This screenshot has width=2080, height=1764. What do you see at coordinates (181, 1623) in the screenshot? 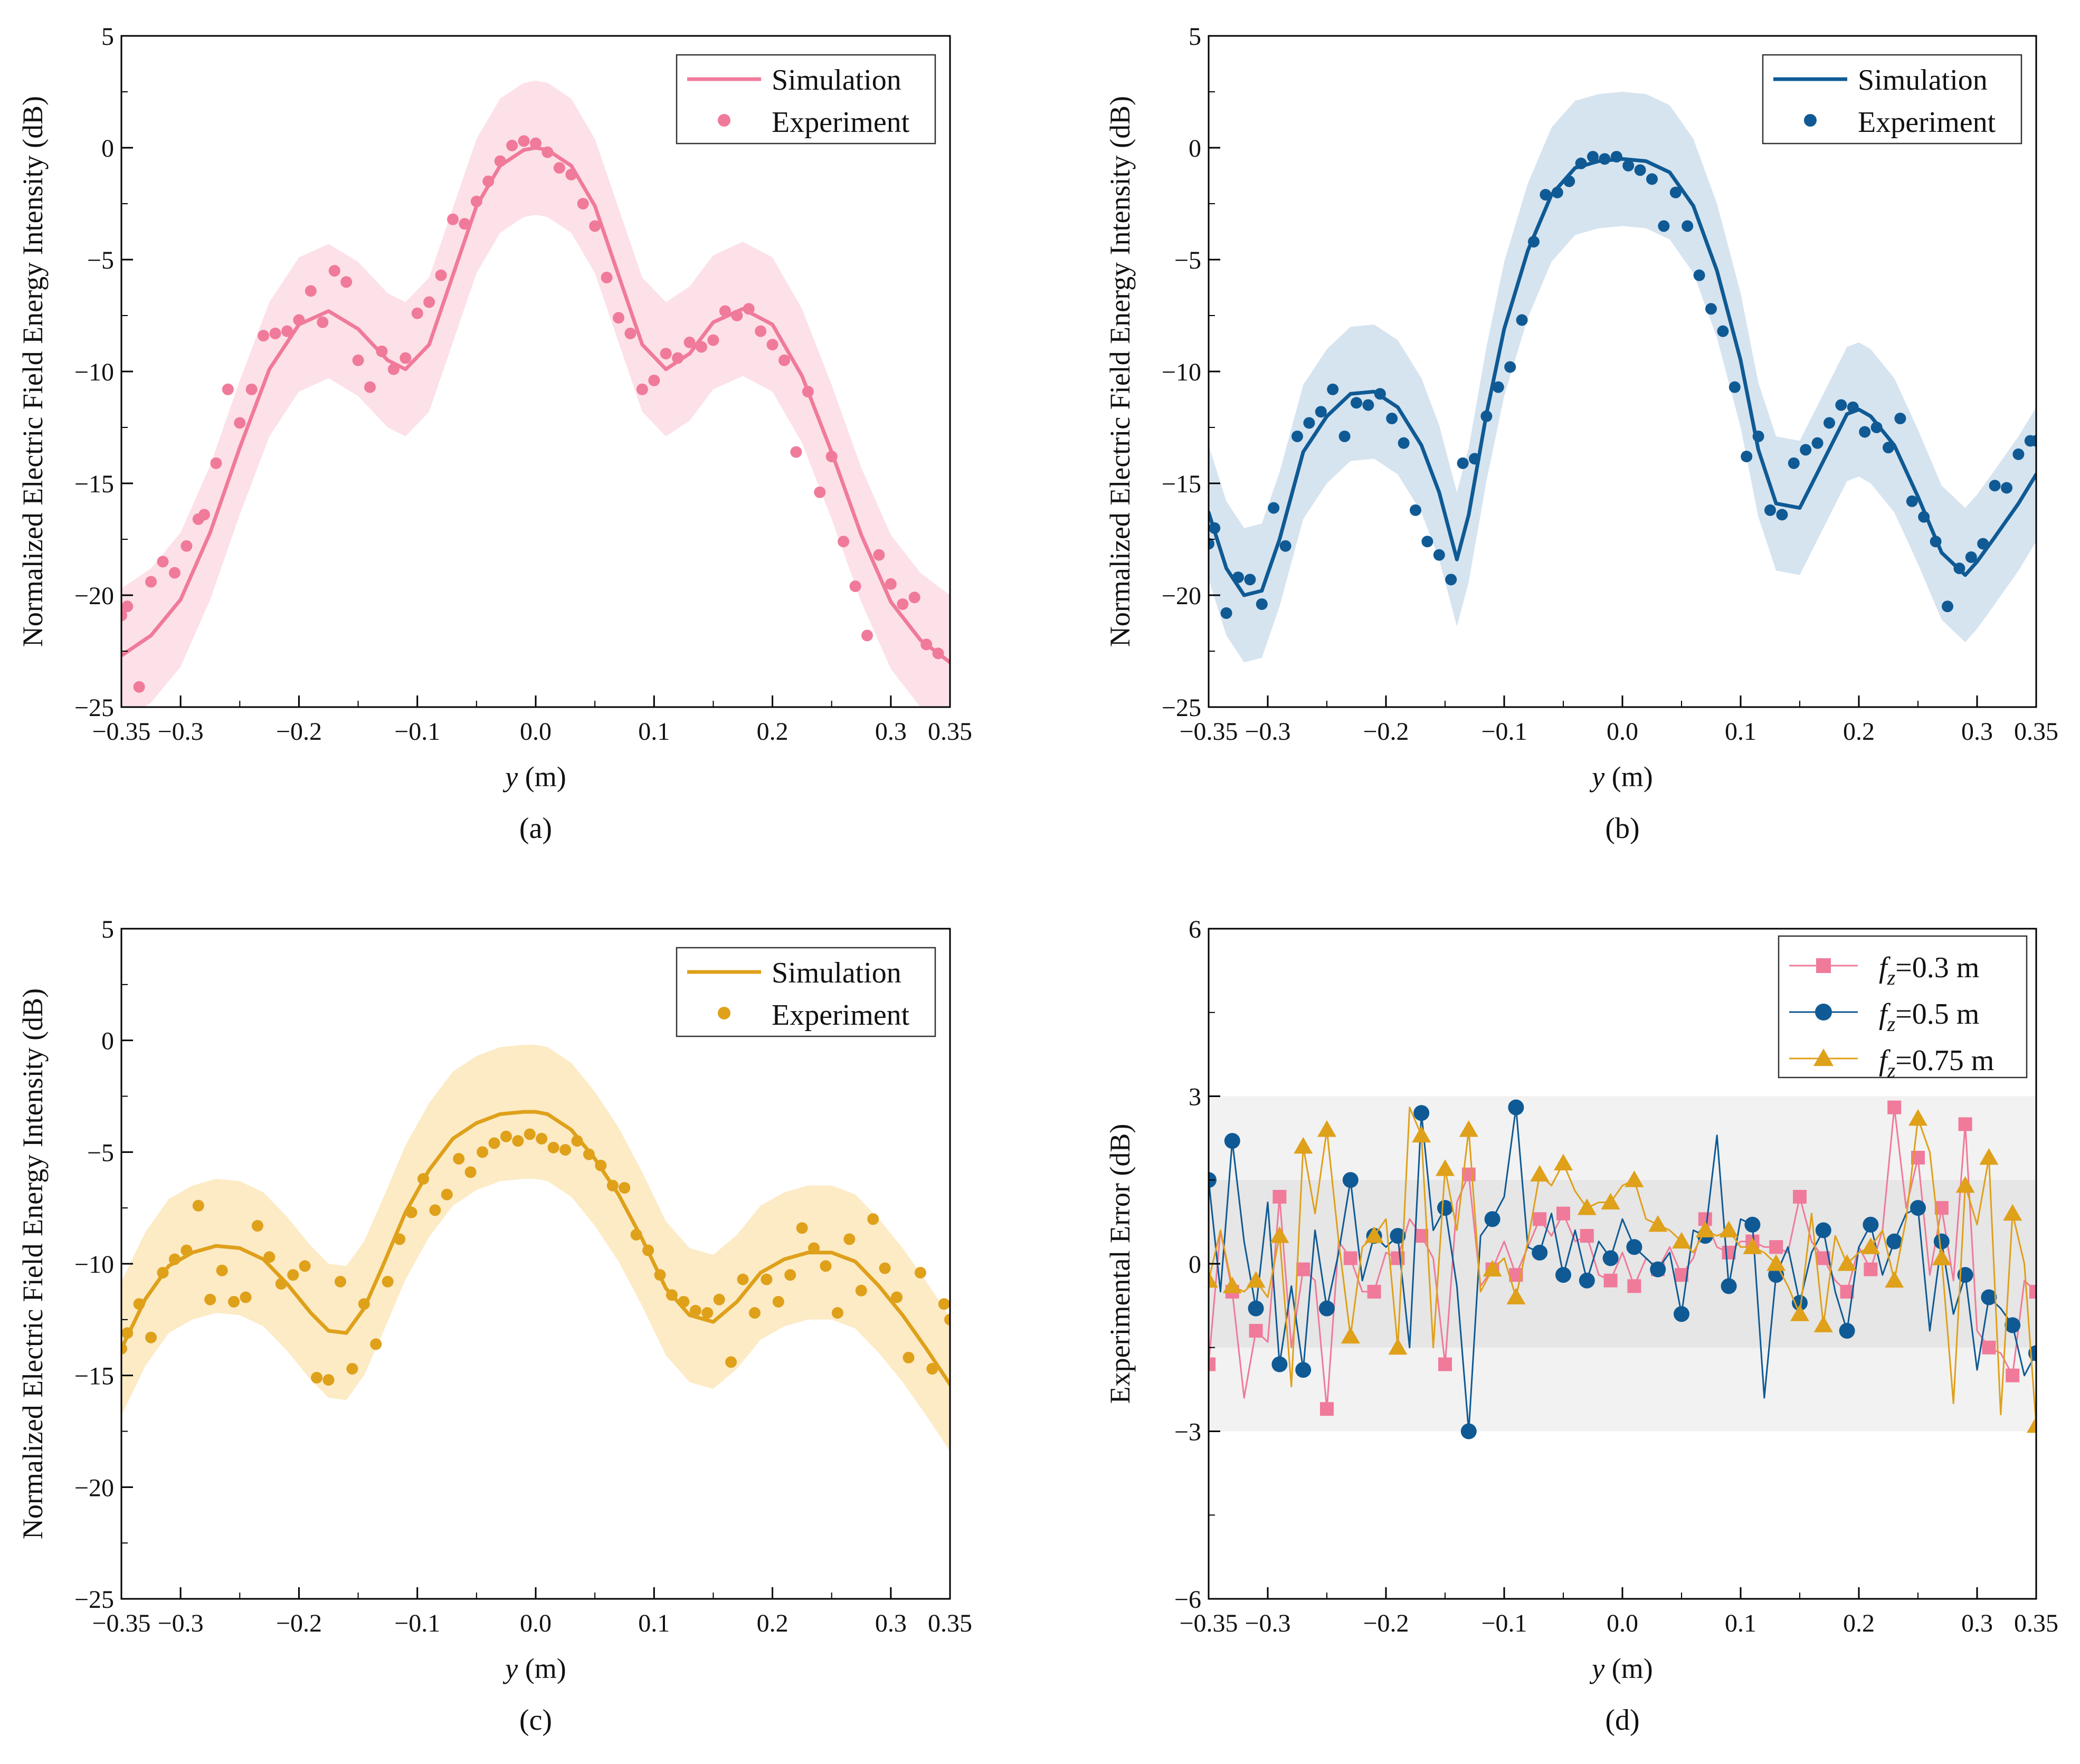
I see `x-tick-label: −0.3` at bounding box center [181, 1623].